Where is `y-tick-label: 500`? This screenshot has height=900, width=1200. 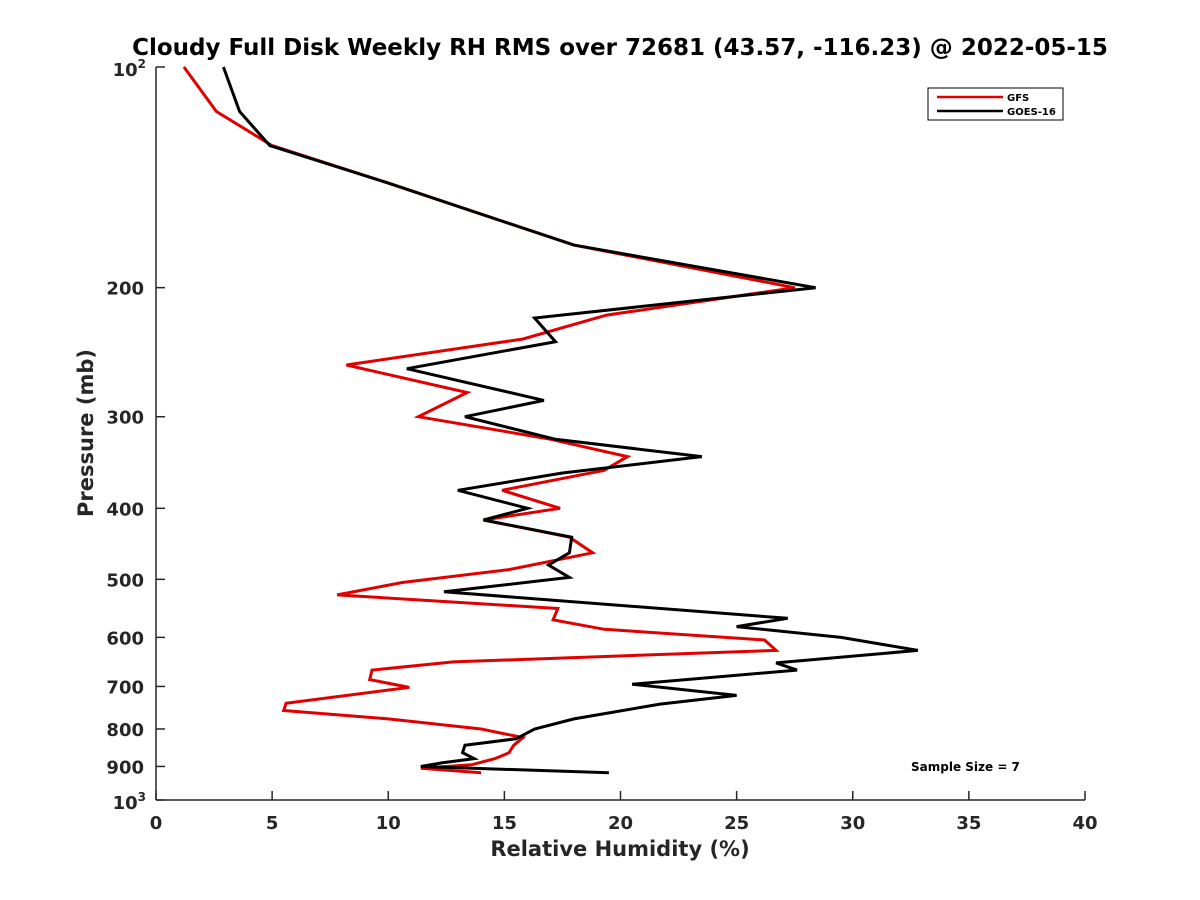 y-tick-label: 500 is located at coordinates (125, 580).